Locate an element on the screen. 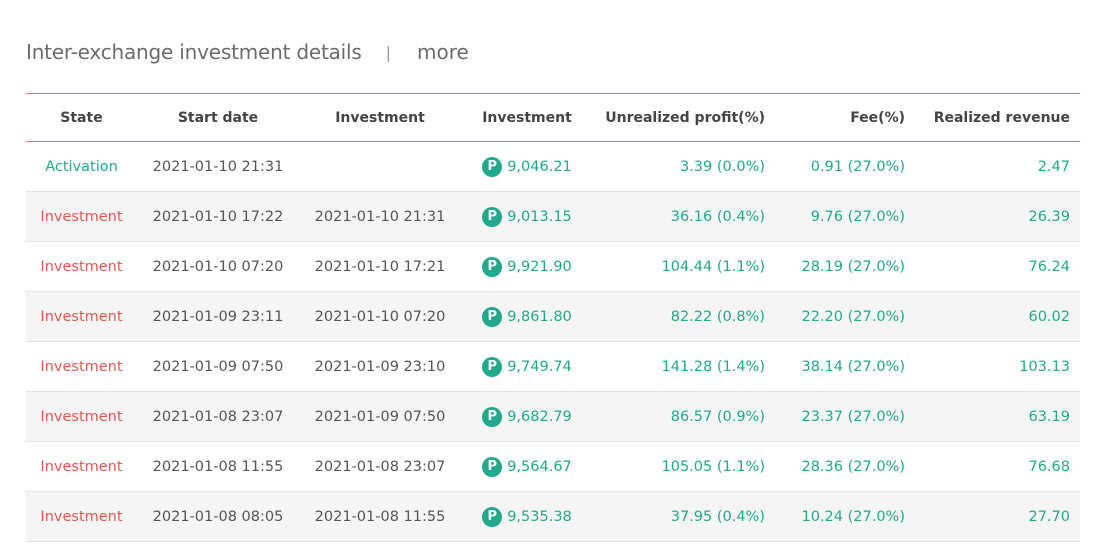  investment-amount-value: 9,861.80 is located at coordinates (539, 316).